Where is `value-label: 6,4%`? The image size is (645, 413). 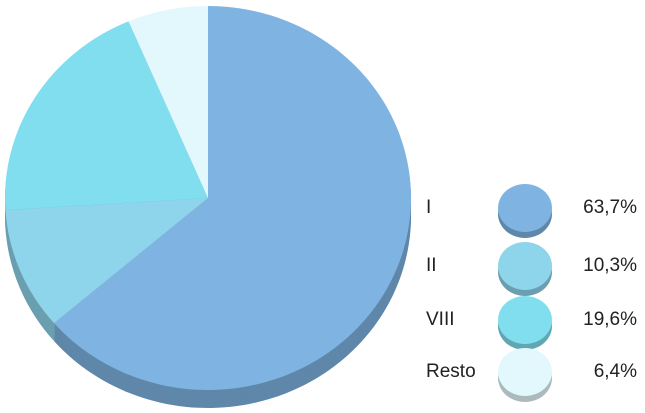 value-label: 6,4% is located at coordinates (615, 371).